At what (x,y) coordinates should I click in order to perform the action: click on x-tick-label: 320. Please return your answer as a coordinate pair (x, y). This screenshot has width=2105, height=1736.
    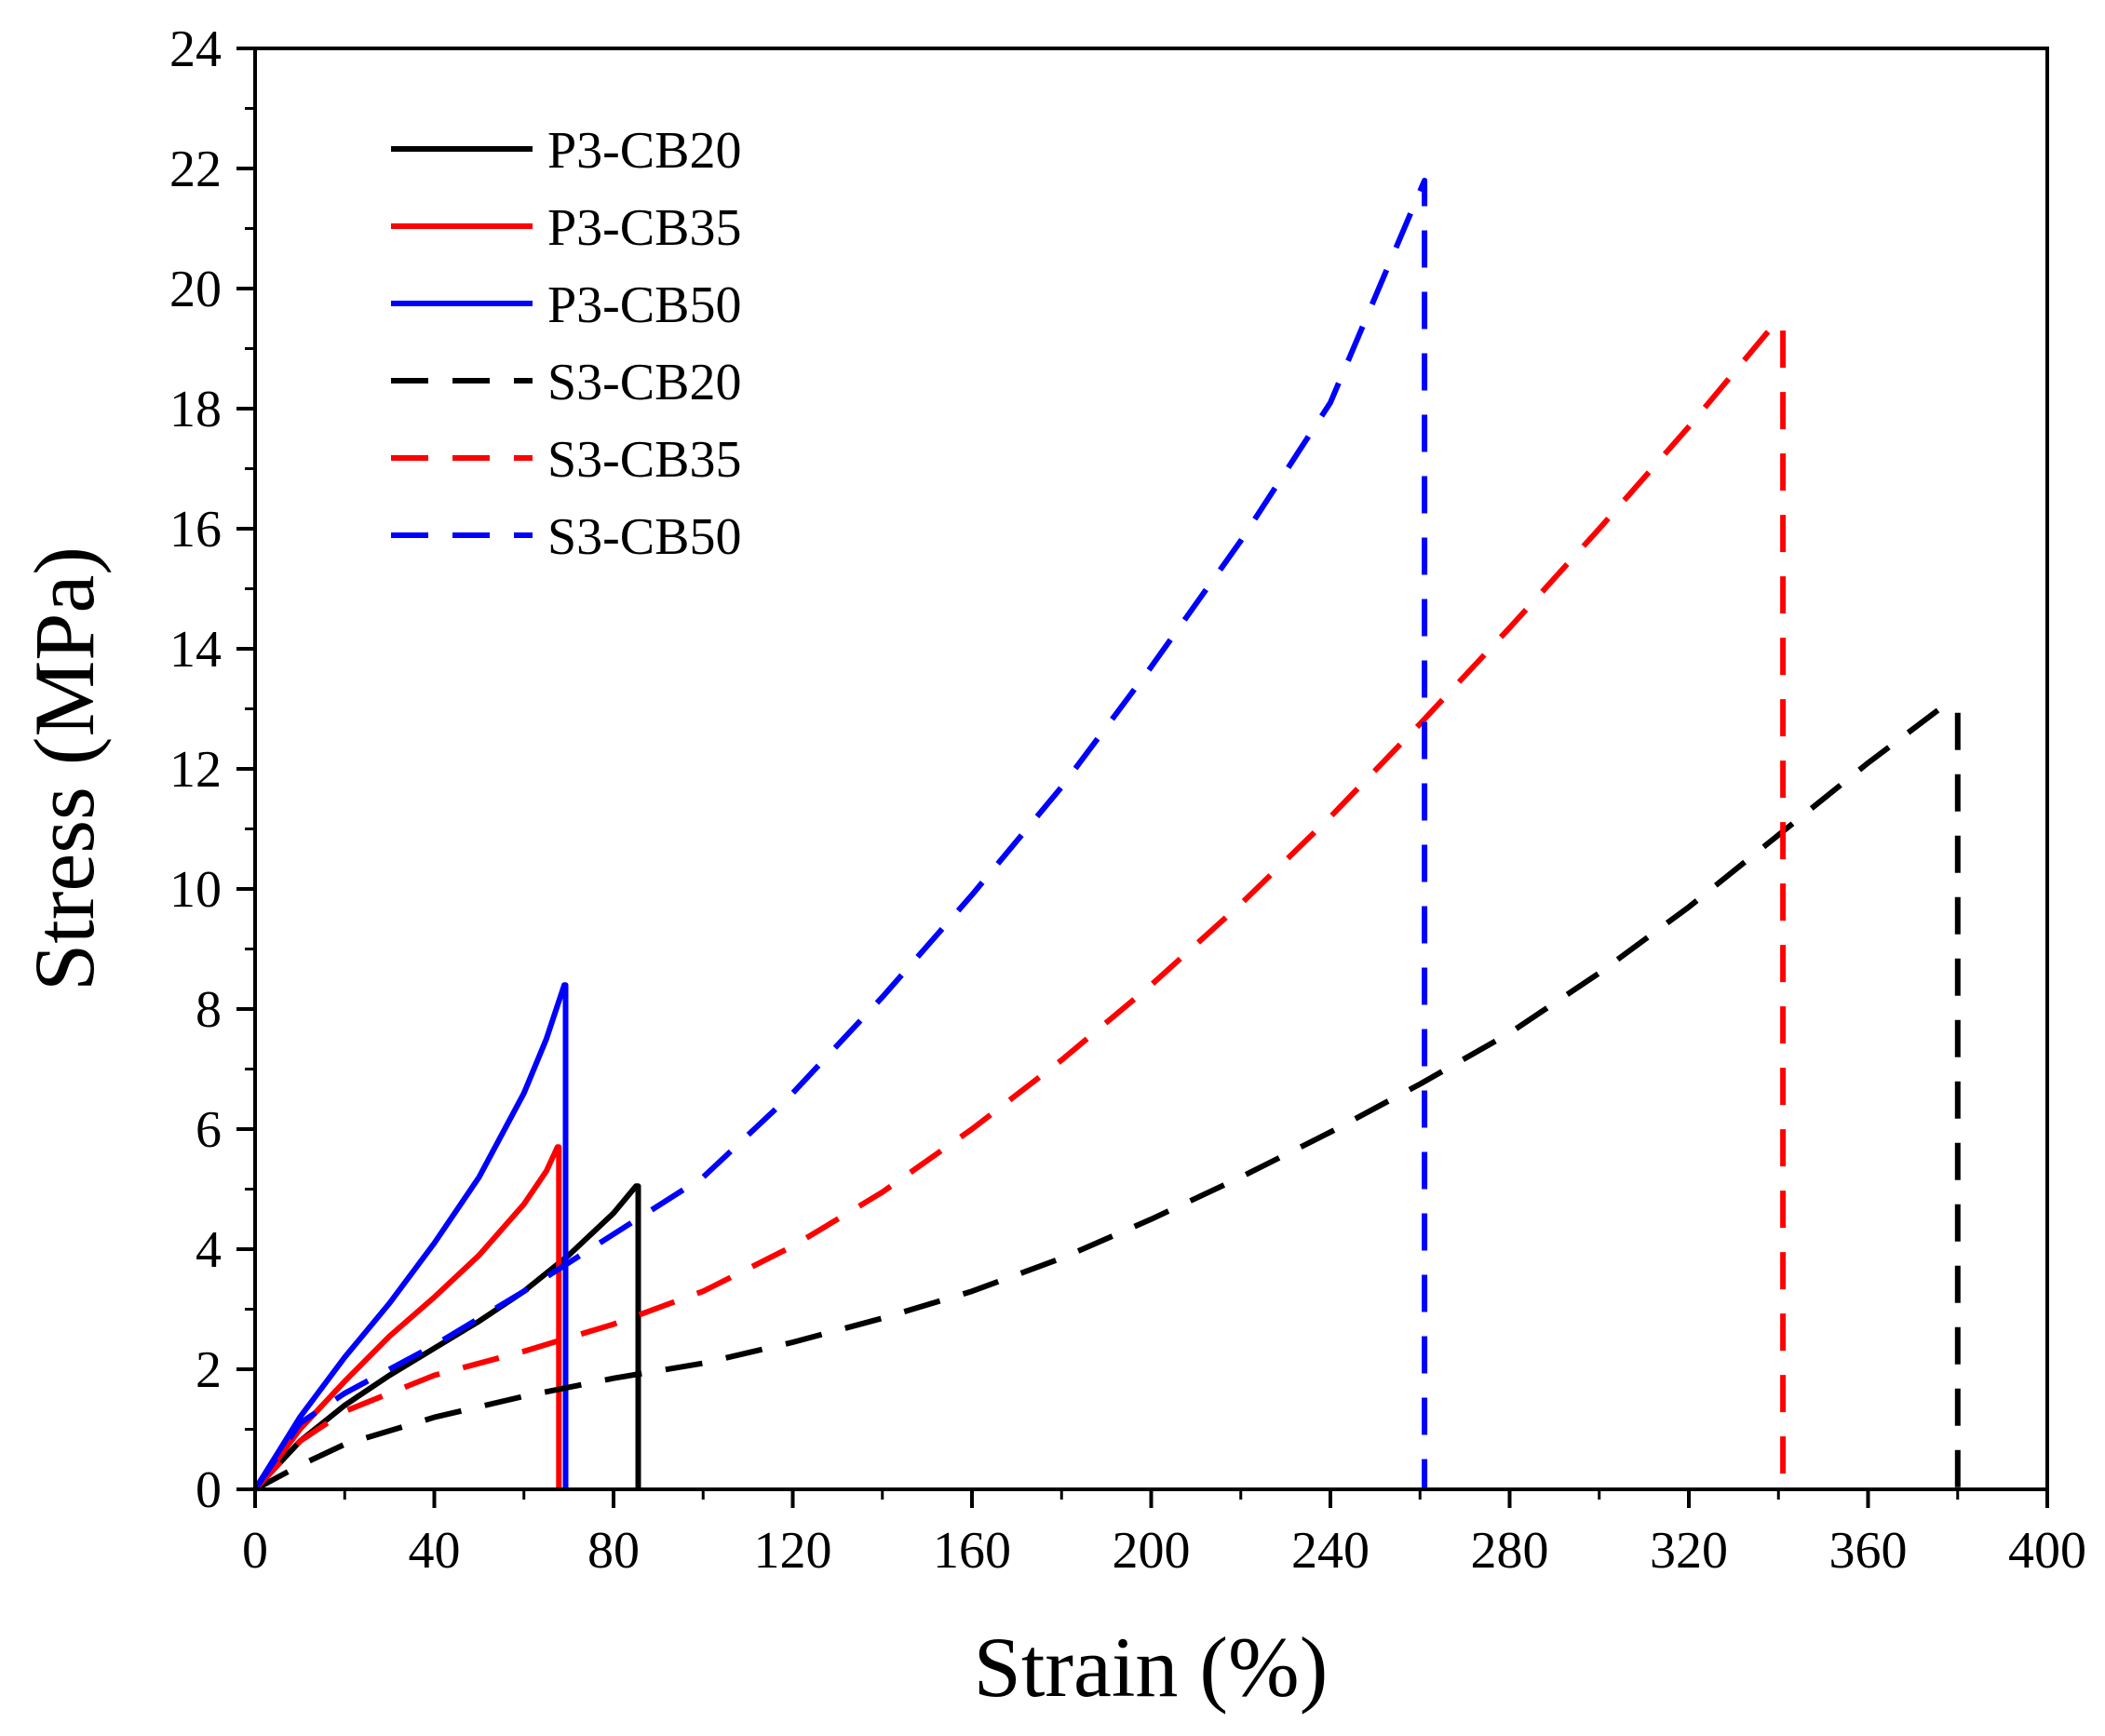
    Looking at the image, I should click on (1689, 1551).